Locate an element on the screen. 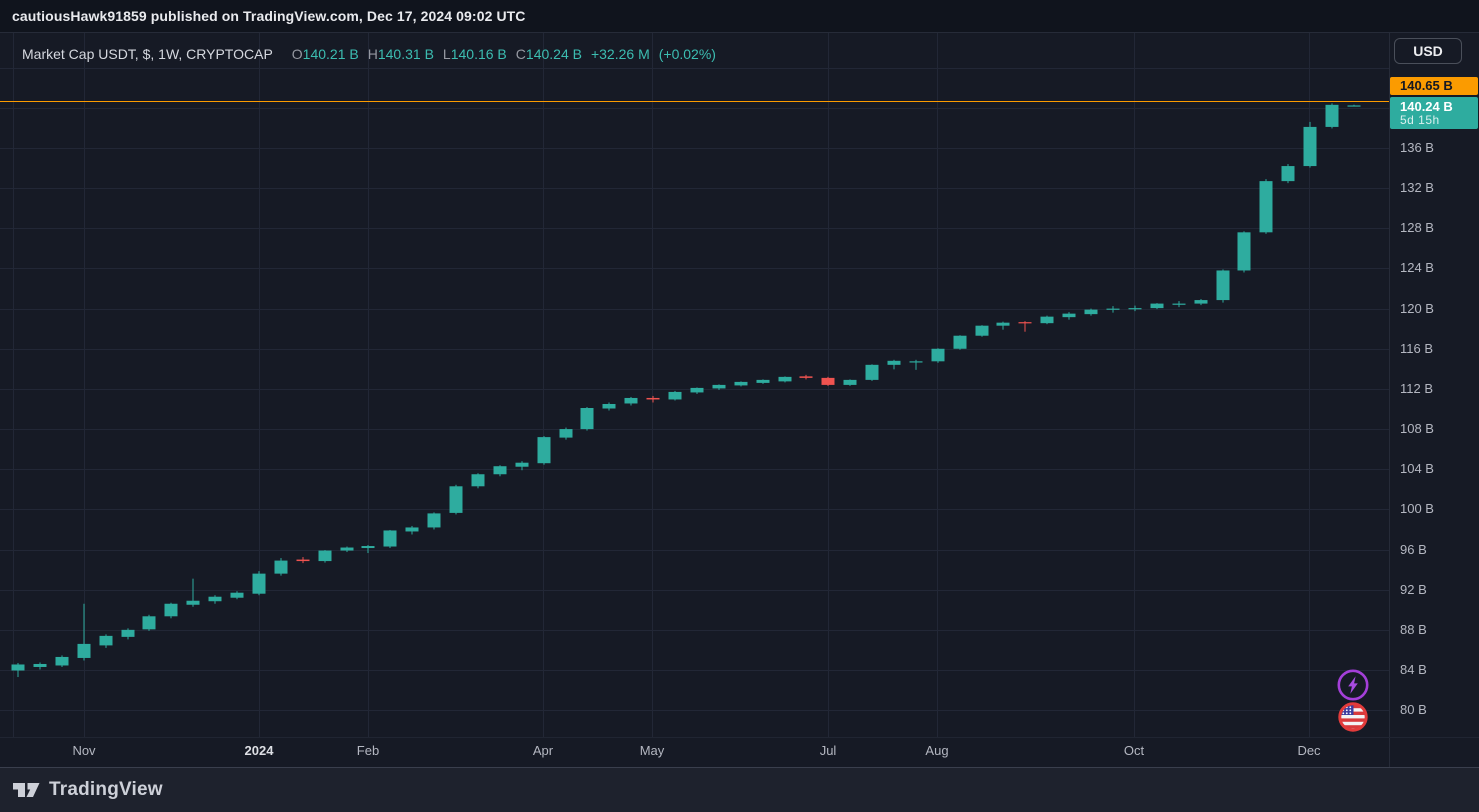 This screenshot has width=1479, height=812. country-flag-button is located at coordinates (1353, 717).